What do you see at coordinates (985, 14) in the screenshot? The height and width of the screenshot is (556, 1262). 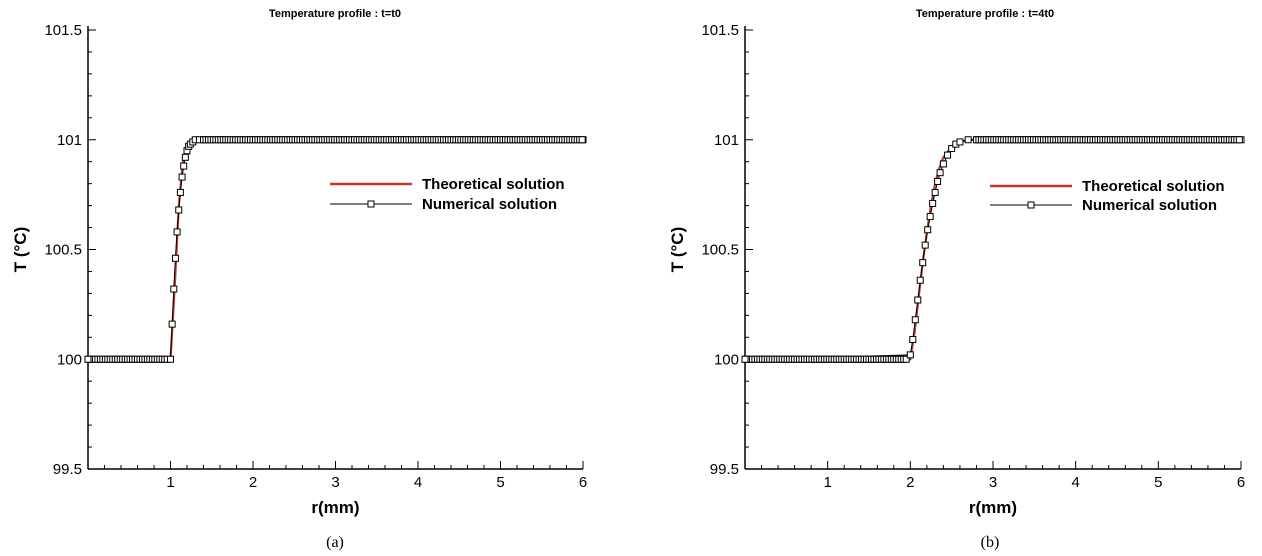 I see `chart-title: Temperature profile : t=4t0` at bounding box center [985, 14].